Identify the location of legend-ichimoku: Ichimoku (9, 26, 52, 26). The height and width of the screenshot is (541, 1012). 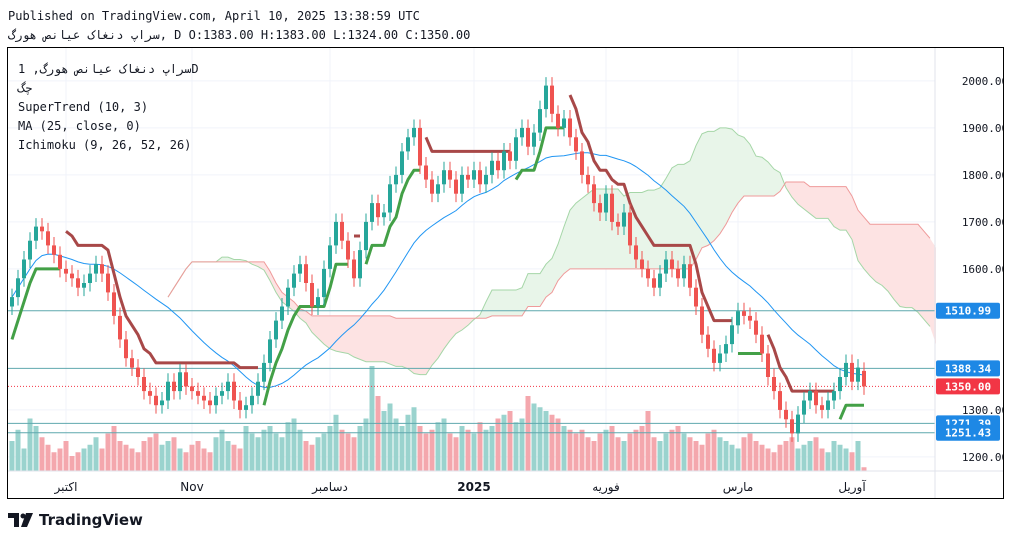
(105, 145).